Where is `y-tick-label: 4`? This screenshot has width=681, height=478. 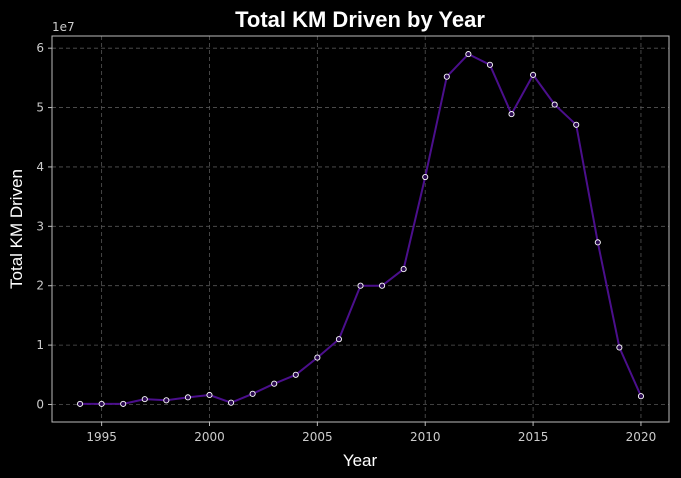 y-tick-label: 4 is located at coordinates (40, 167).